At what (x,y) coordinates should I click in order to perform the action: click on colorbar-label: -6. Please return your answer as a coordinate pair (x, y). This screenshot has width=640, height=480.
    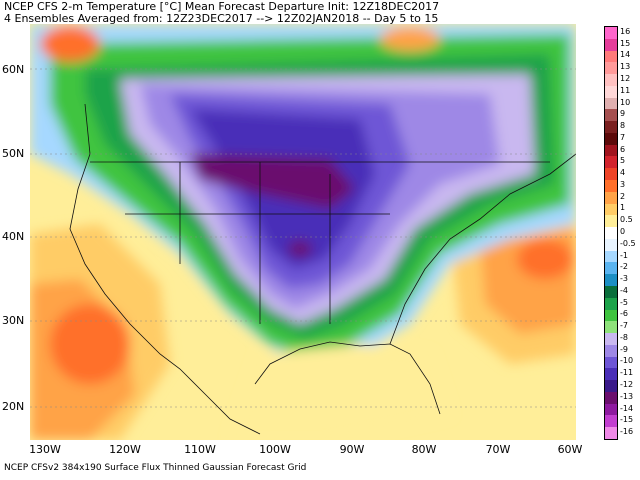
    Looking at the image, I should click on (624, 314).